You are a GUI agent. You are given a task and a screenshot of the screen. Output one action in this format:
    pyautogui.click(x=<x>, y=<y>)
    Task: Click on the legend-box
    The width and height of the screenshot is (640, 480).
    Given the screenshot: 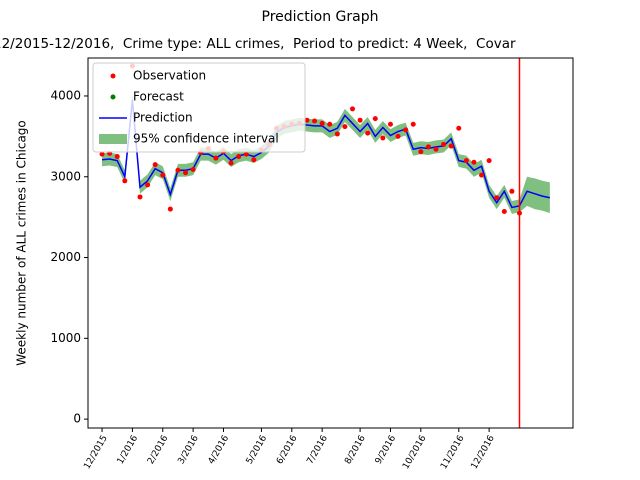 What is the action you would take?
    pyautogui.click(x=199, y=107)
    